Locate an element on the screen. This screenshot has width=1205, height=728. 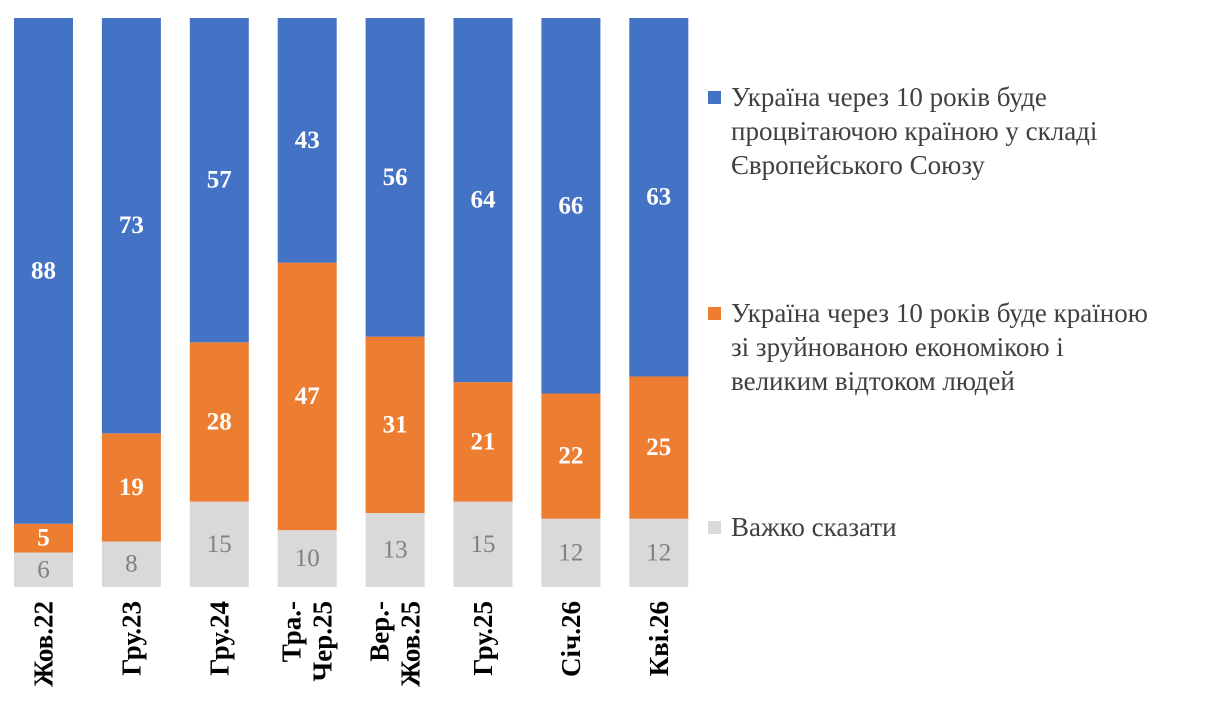
data-label: 31 is located at coordinates (395, 424).